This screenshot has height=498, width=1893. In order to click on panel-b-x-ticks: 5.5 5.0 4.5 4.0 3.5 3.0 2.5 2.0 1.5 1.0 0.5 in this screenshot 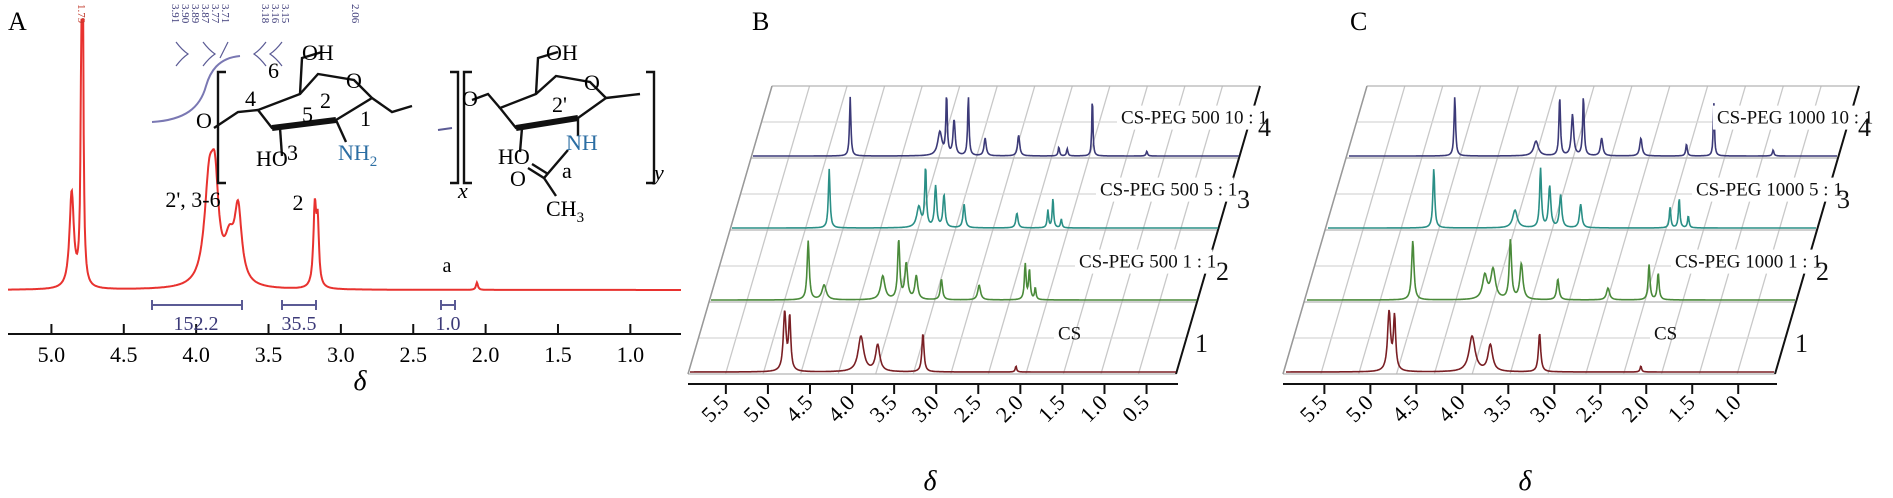, I will do `click(925, 405)`.